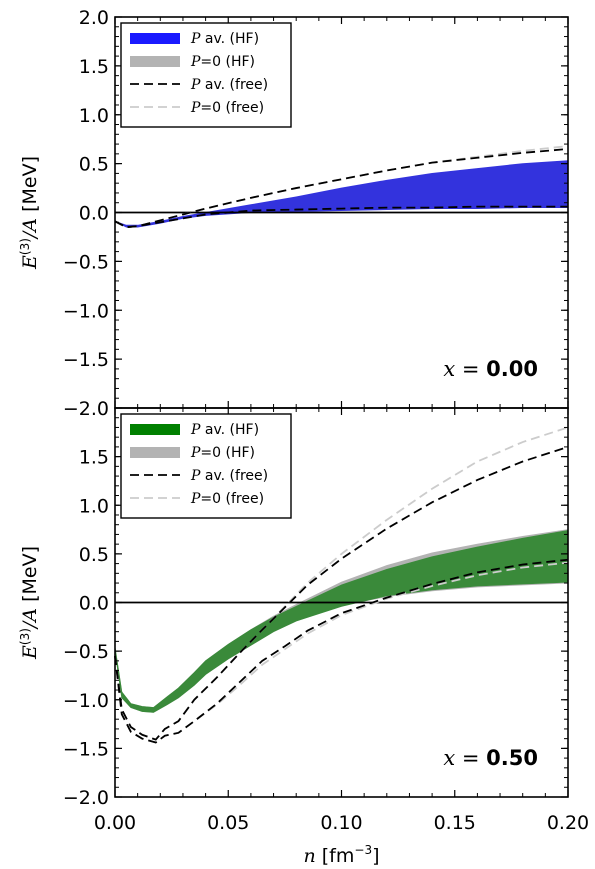 This screenshot has width=595, height=869. Describe the element at coordinates (568, 823) in the screenshot. I see `x-tick-label: 0.20` at that location.